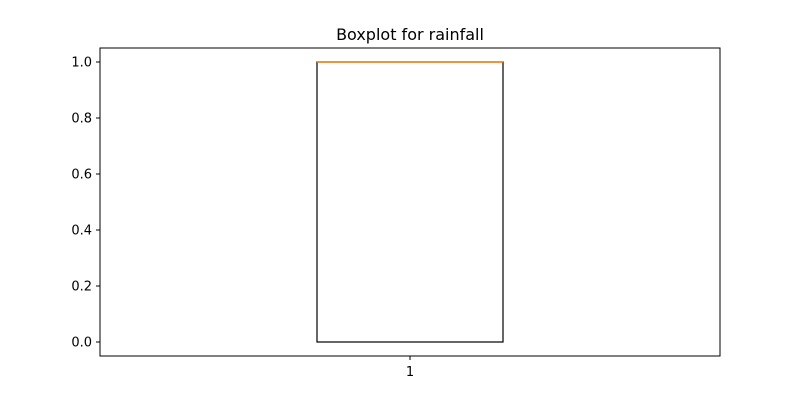 The width and height of the screenshot is (800, 400). I want to click on y-tick-label: 0.8, so click(81, 119).